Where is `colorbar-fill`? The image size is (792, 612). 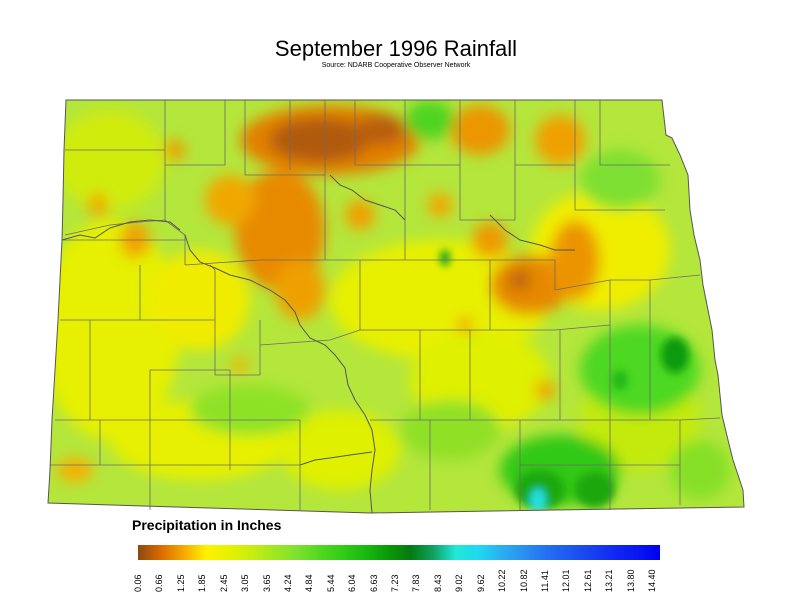
colorbar-fill is located at coordinates (399, 552).